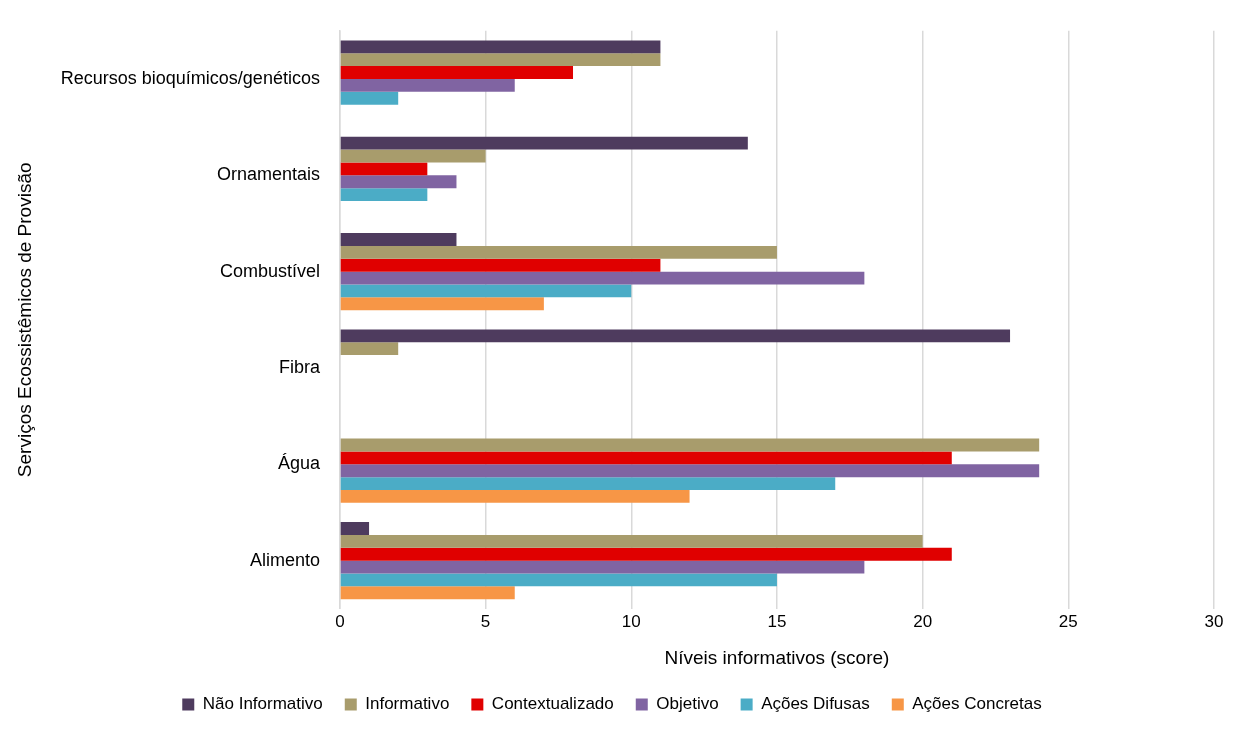 This screenshot has width=1236, height=729. Describe the element at coordinates (977, 704) in the screenshot. I see `legend-label: Ações Concretas` at that location.